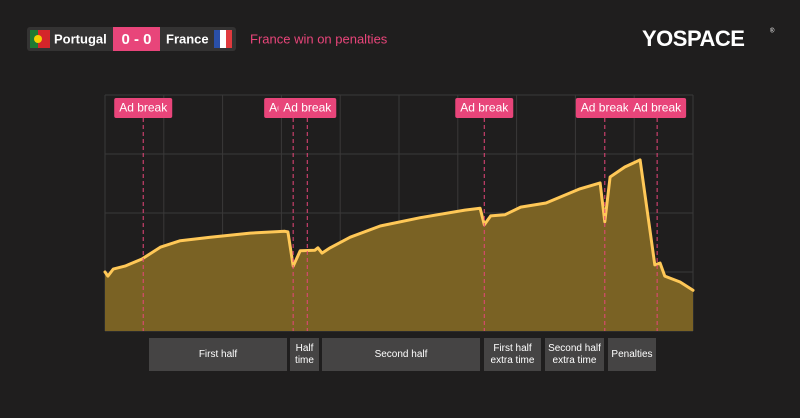 This screenshot has width=800, height=418. What do you see at coordinates (305, 348) in the screenshot?
I see `phase-label: Half` at bounding box center [305, 348].